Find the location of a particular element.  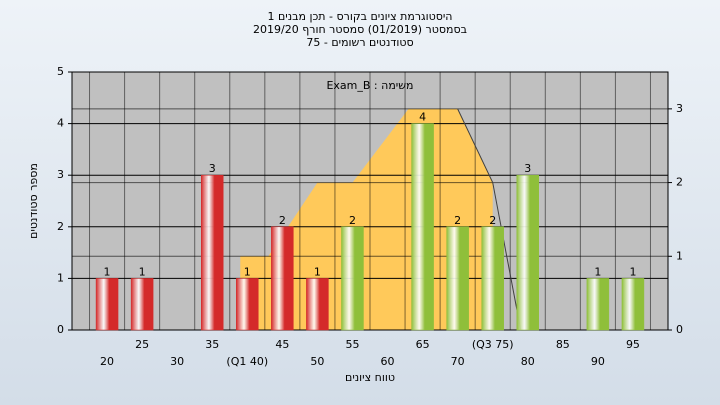

x-tick-label: 95 is located at coordinates (633, 344).